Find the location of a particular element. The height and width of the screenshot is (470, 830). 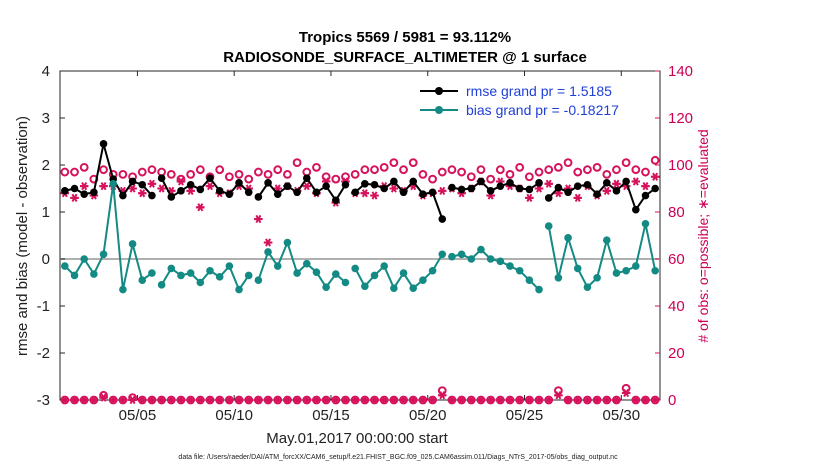

chart-title: Tropics 5569 / 5981 = 93.112% is located at coordinates (405, 37).